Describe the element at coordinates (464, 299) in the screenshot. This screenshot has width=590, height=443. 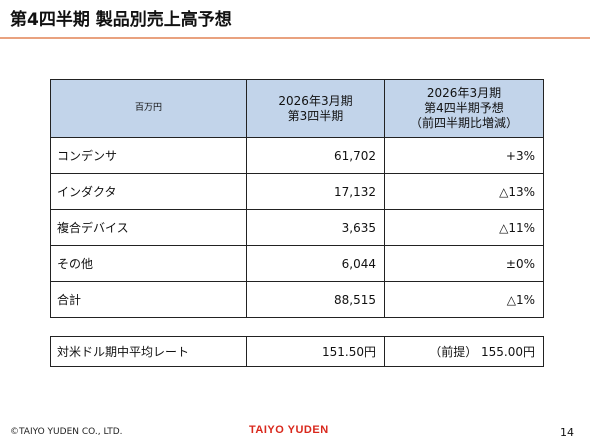
I see `q4-change: △1%` at that location.